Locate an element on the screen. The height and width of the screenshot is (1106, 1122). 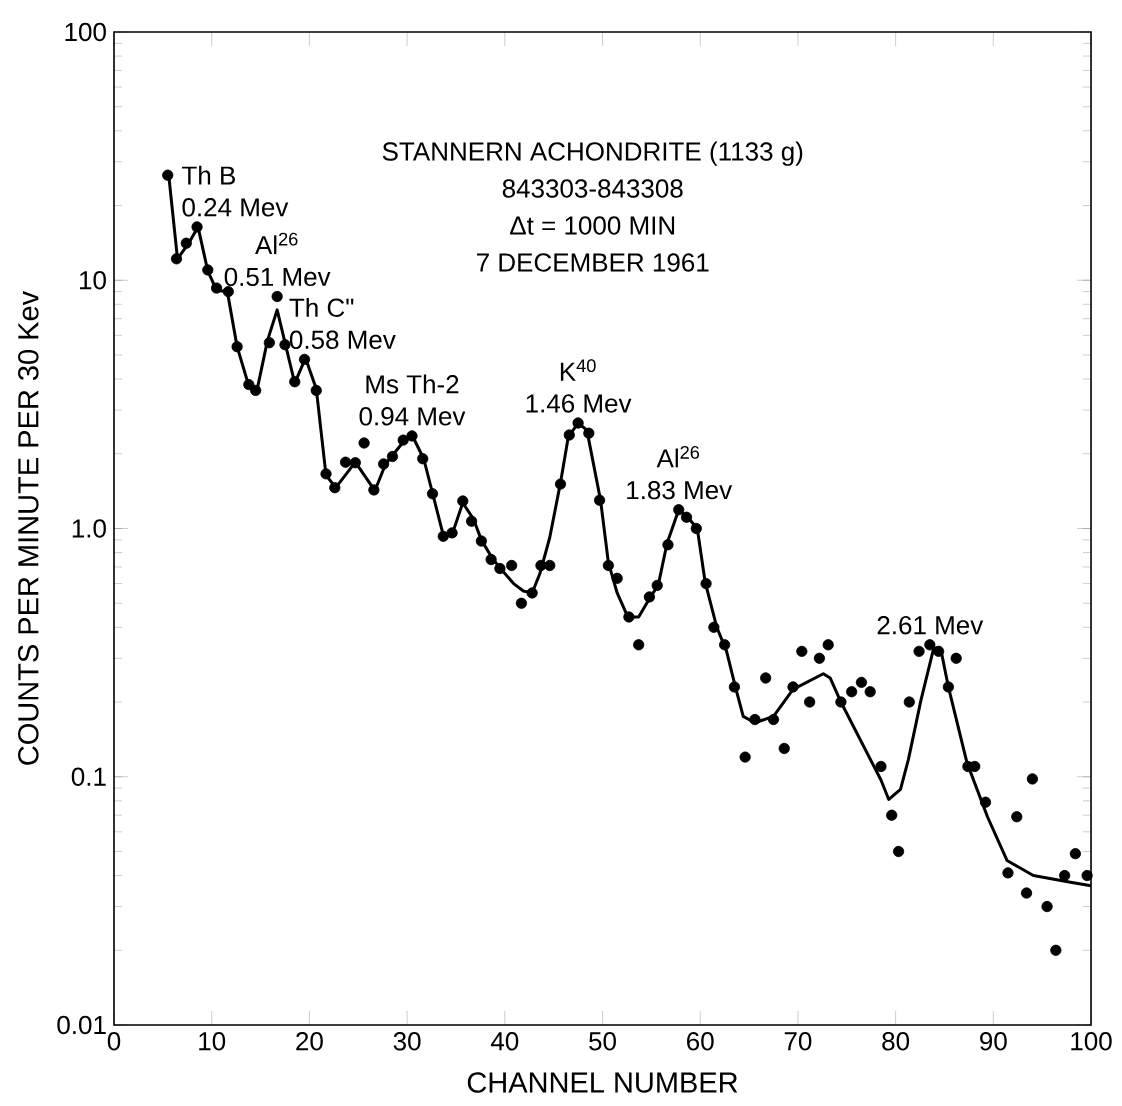
y-axis-title: COUNTS PER MINUTE PER 30 Kev is located at coordinates (28, 527).